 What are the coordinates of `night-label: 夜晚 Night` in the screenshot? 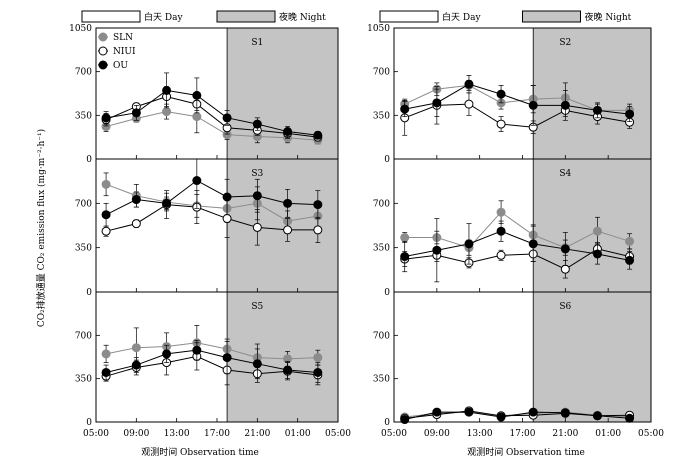 It's located at (608, 17).